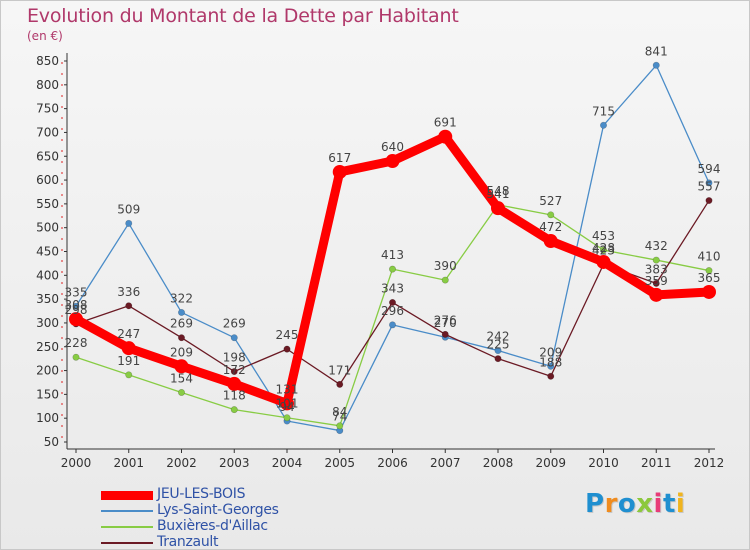  What do you see at coordinates (47, 347) in the screenshot?
I see `y-tick-label: 250` at bounding box center [47, 347].